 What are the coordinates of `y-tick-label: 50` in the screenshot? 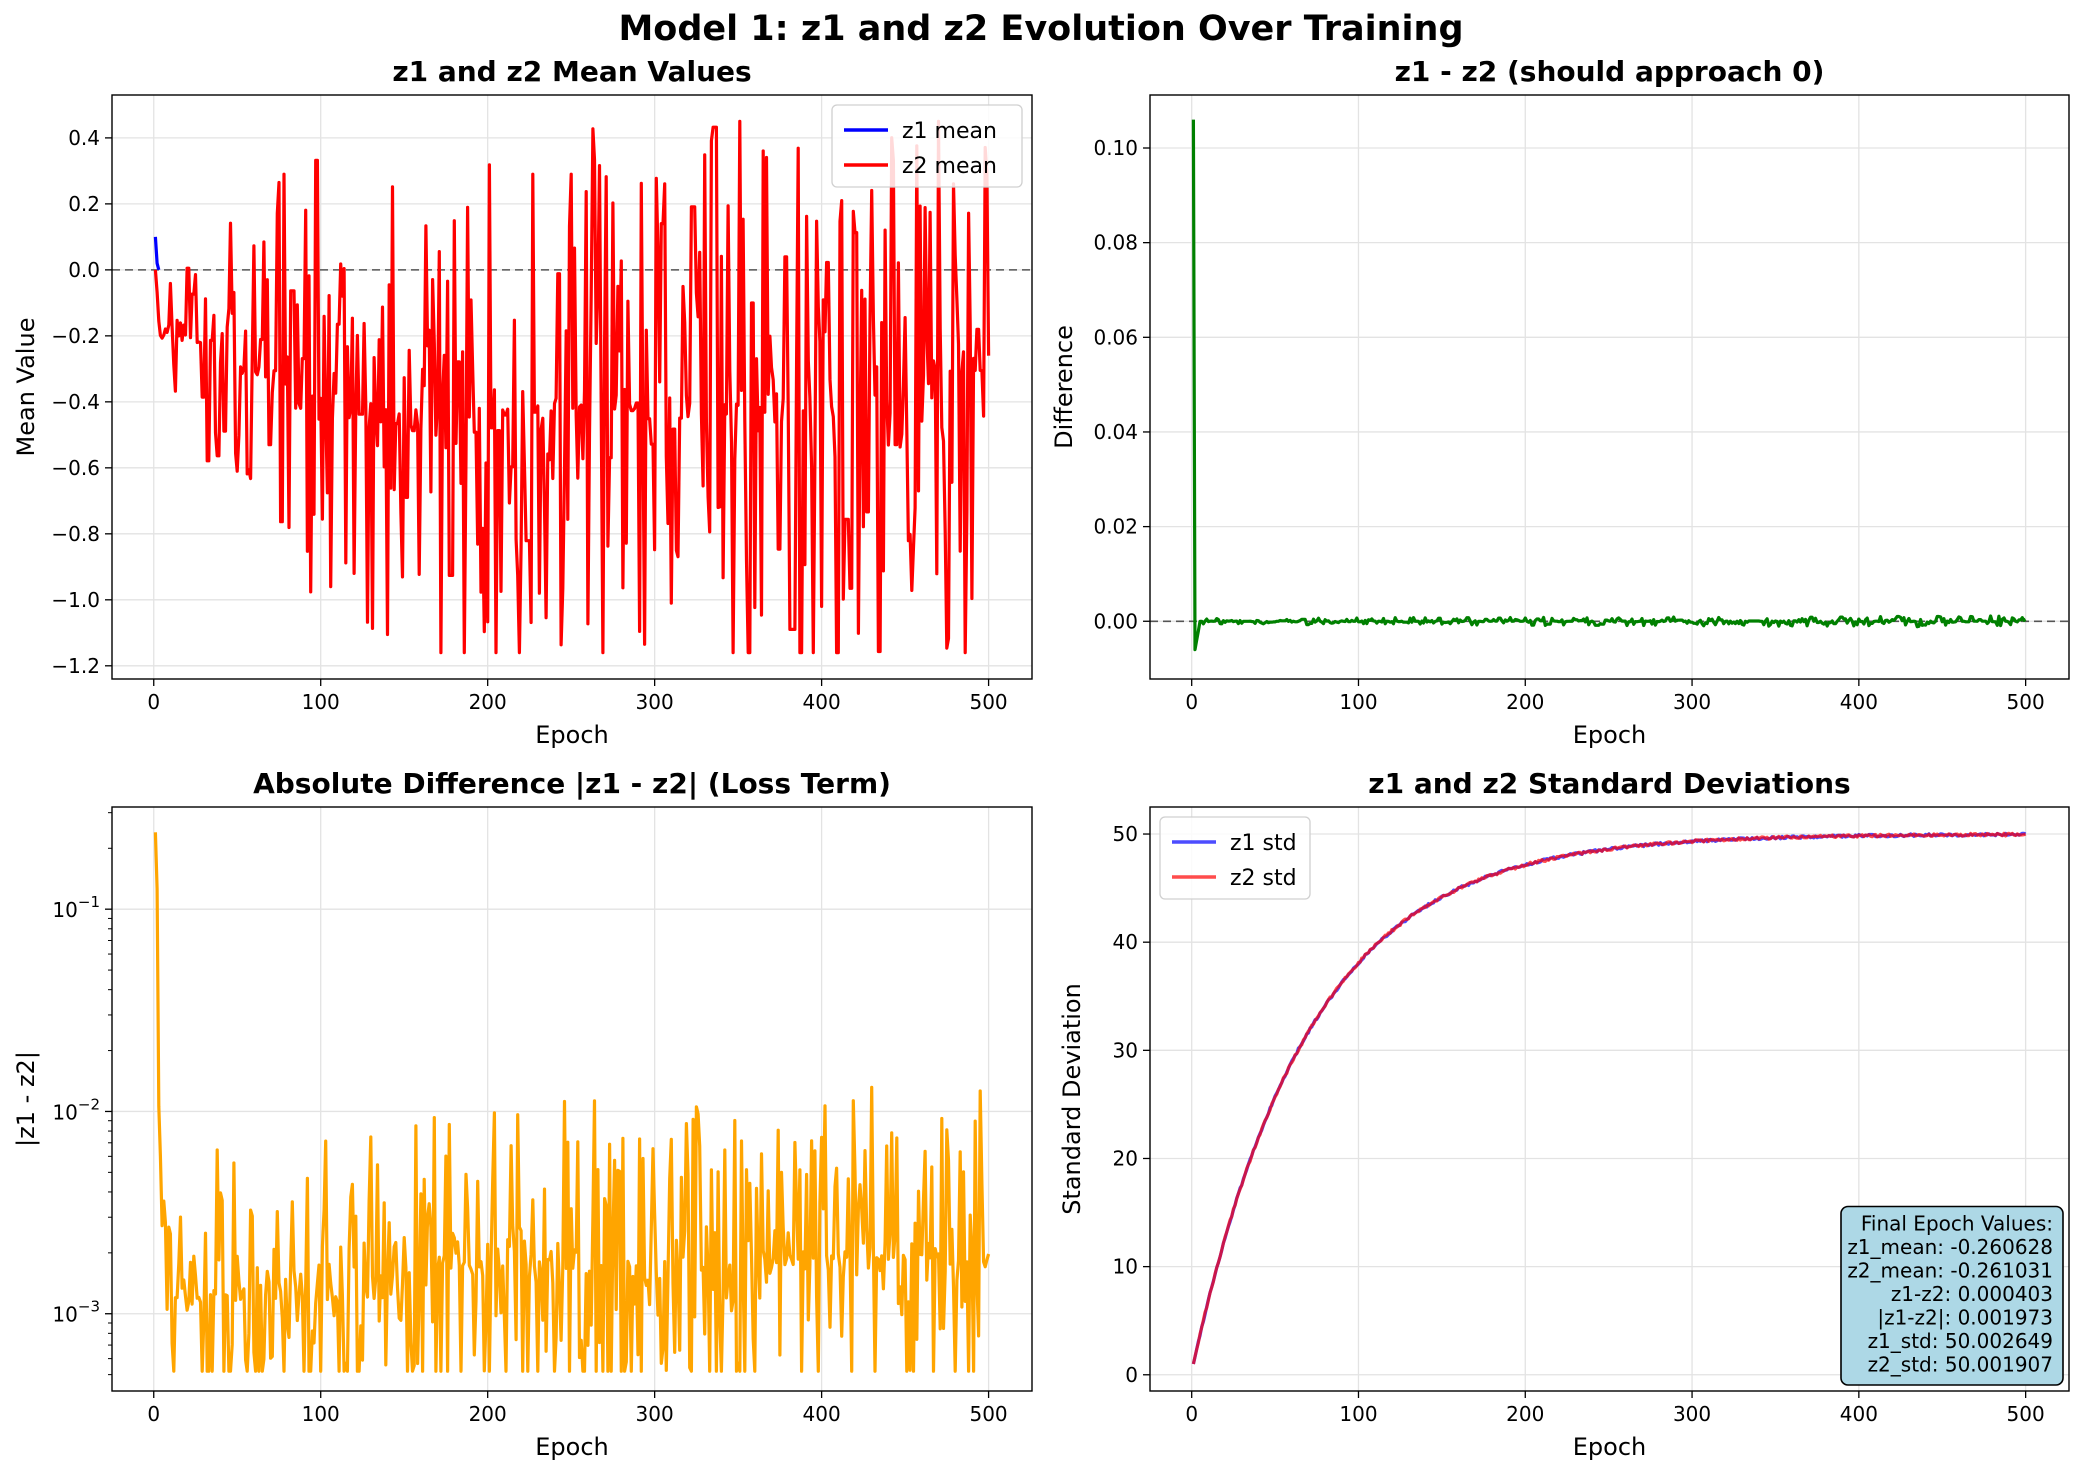 It's located at (1125, 834).